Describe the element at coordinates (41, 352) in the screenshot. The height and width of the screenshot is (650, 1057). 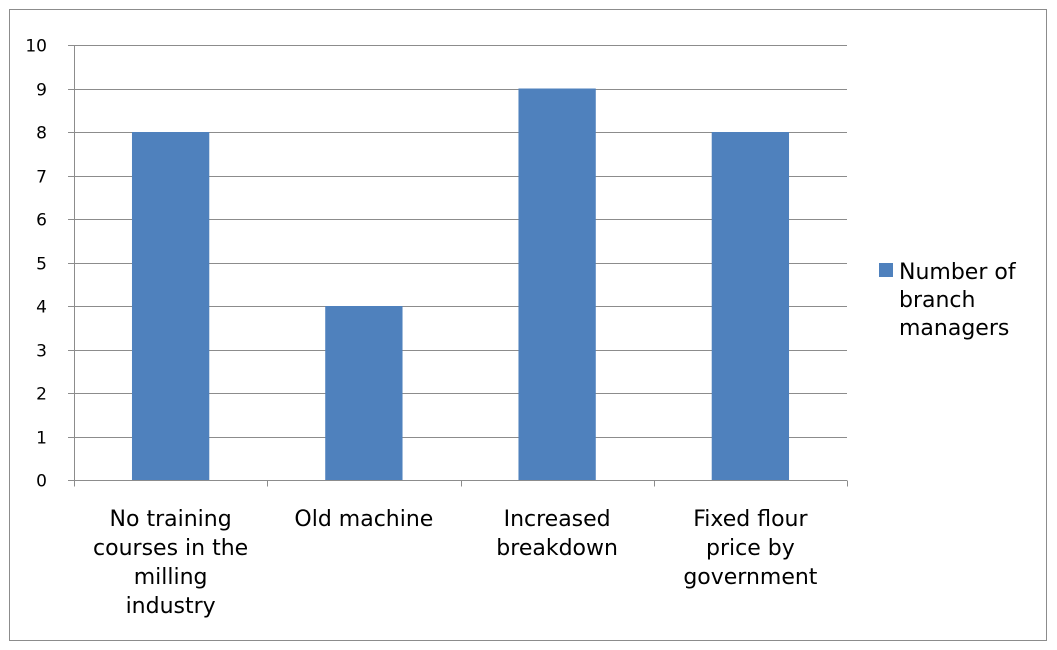
I see `y-tick-label: 3` at that location.